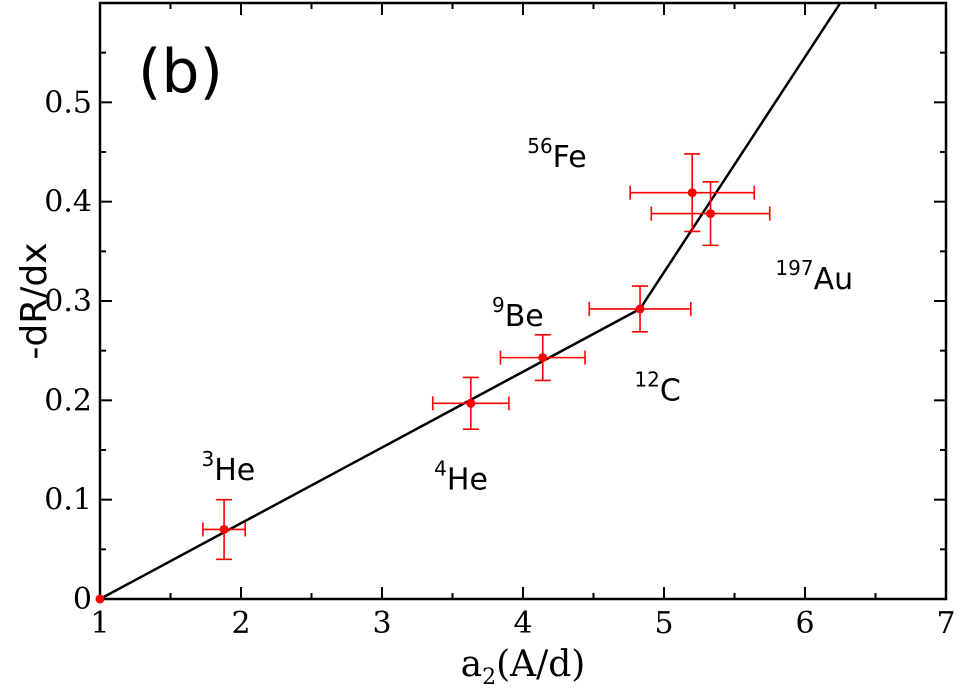 This screenshot has height=695, width=960. Describe the element at coordinates (471, 664) in the screenshot. I see `x-axis-title-base: a` at that location.